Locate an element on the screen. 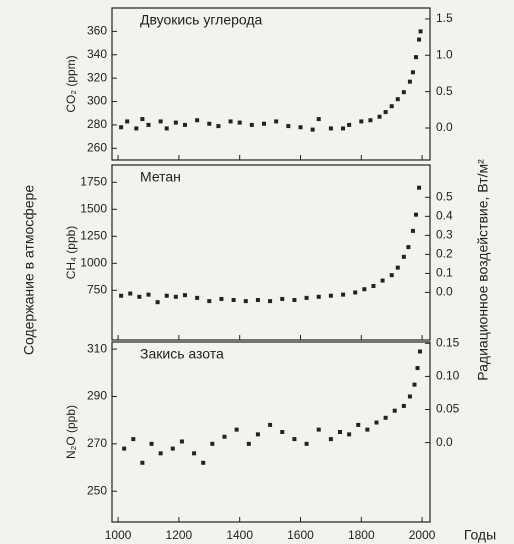  x-axis-label: Годы is located at coordinates (480, 535).